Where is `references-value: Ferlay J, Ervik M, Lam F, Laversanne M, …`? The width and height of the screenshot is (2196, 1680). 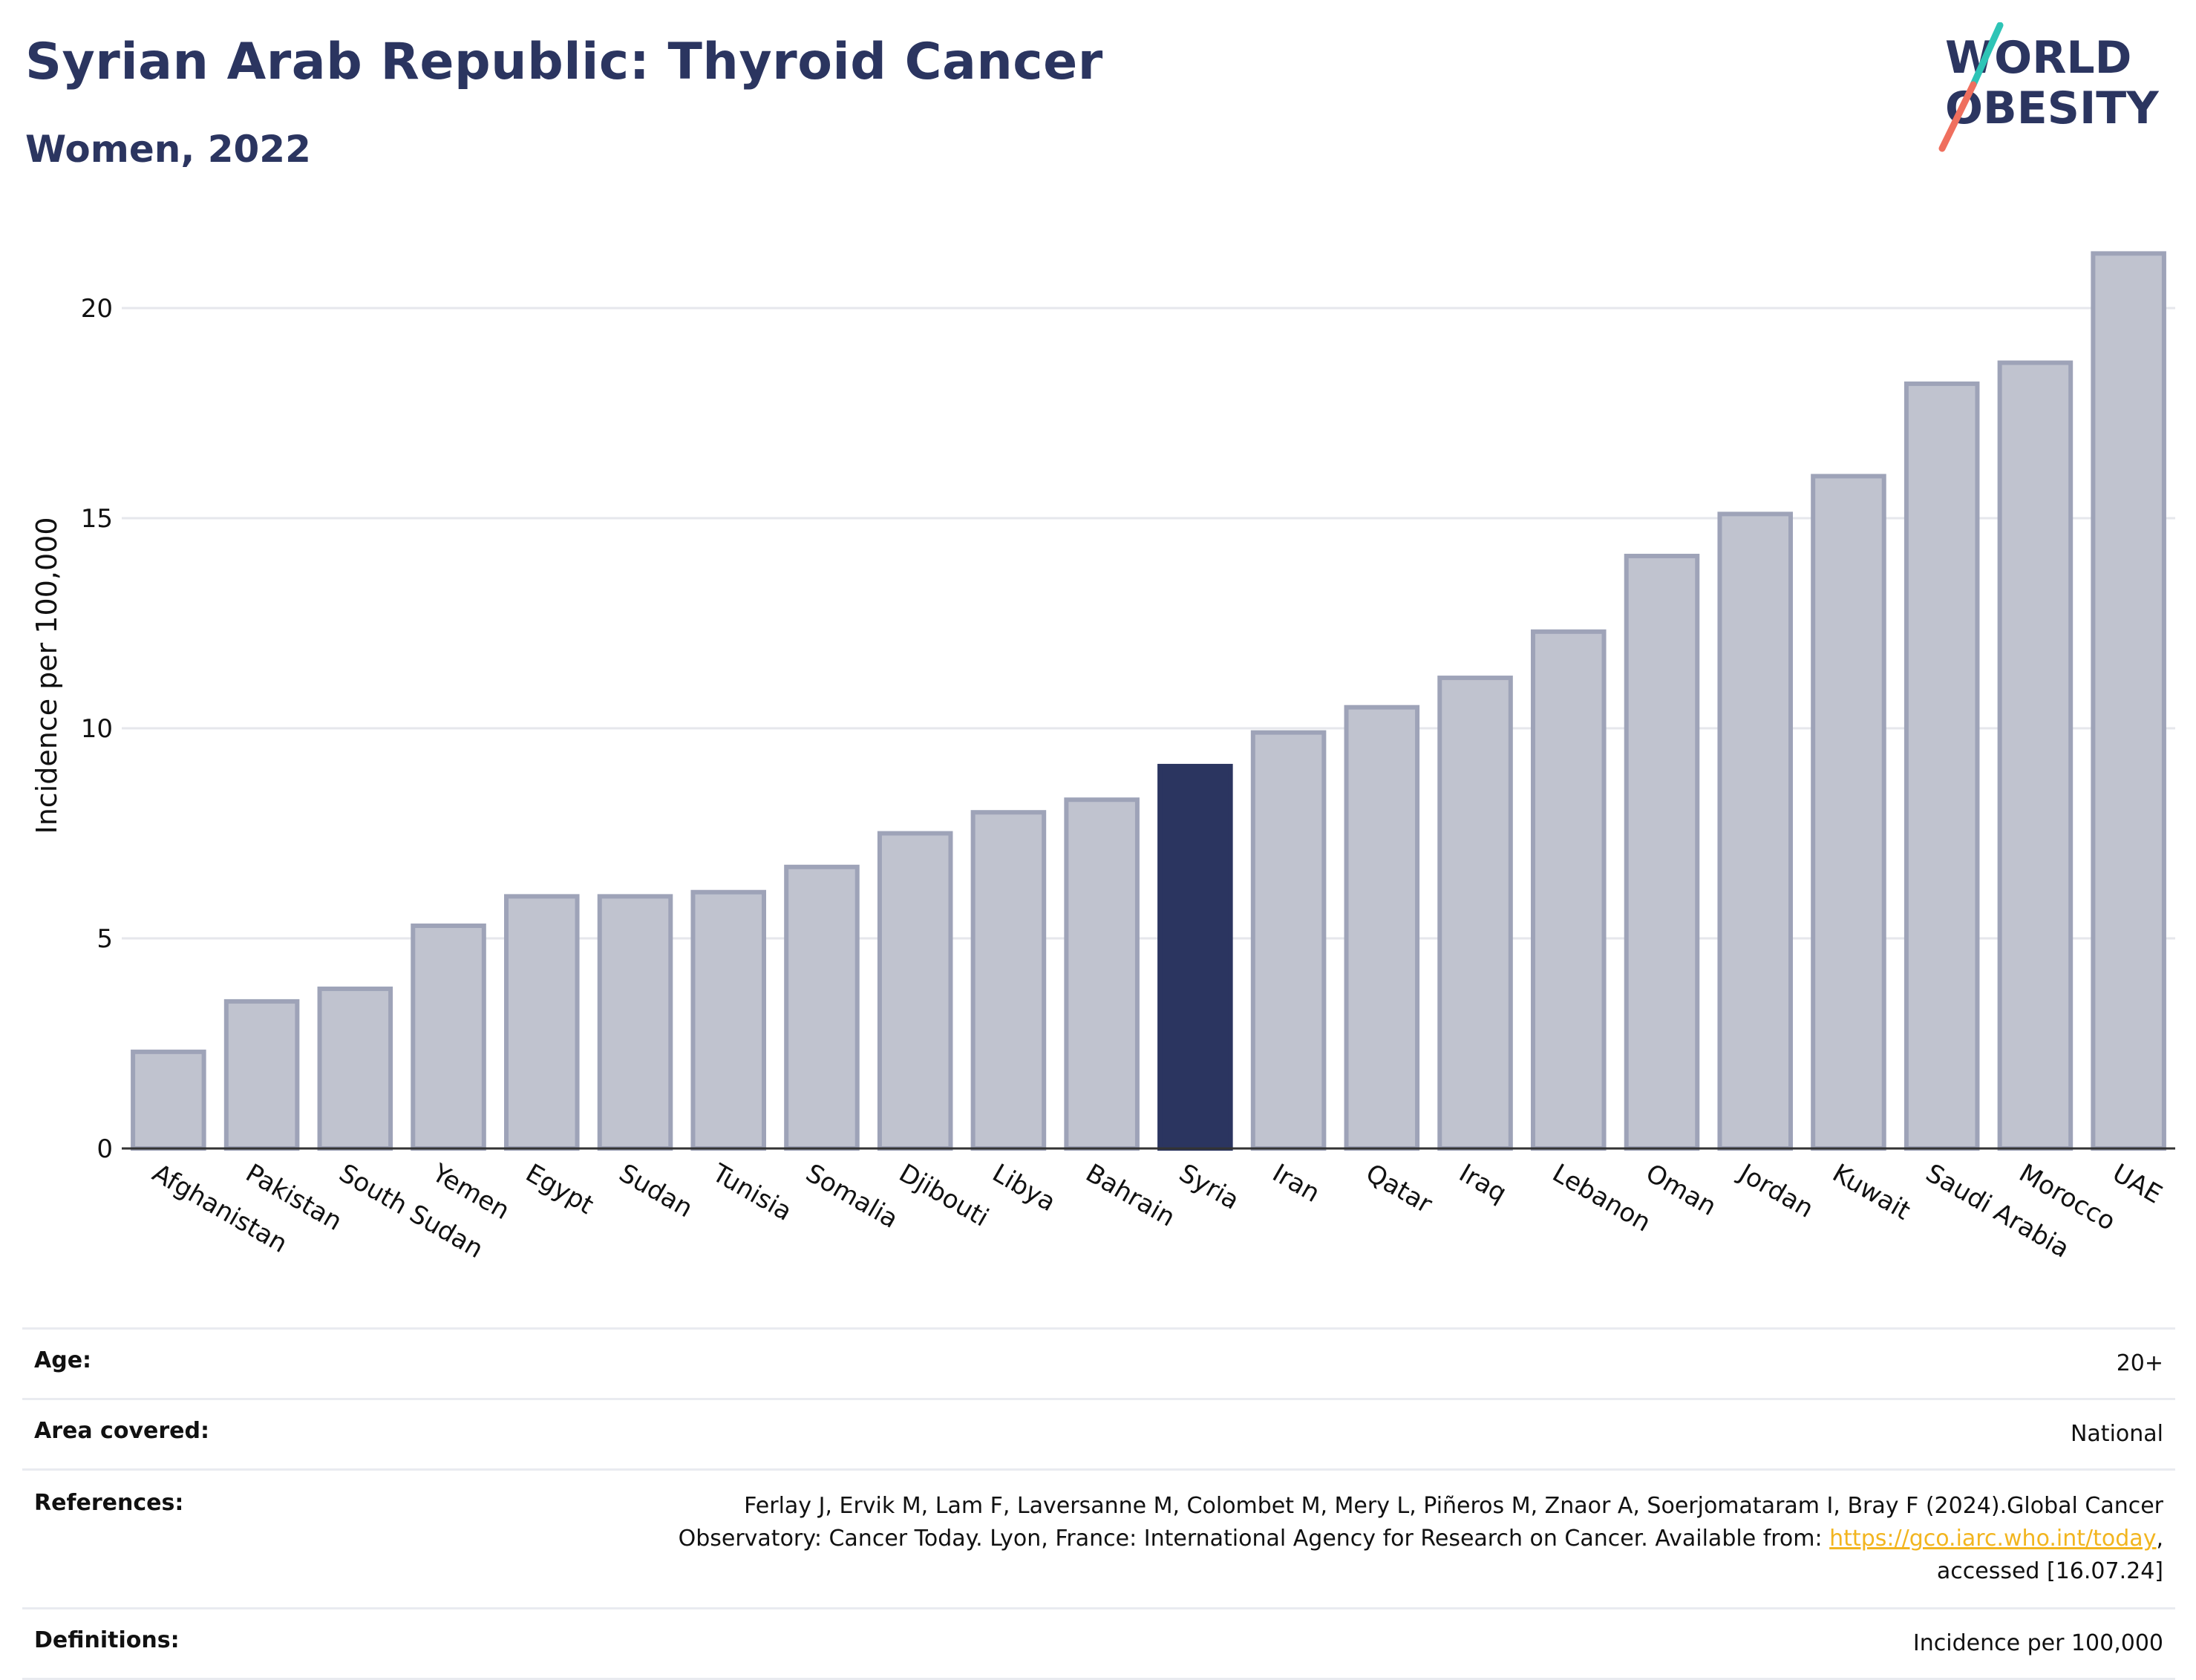
references-value: Ferlay J, Ervik M, Lam F, Laversanne M, … is located at coordinates (1421, 1539).